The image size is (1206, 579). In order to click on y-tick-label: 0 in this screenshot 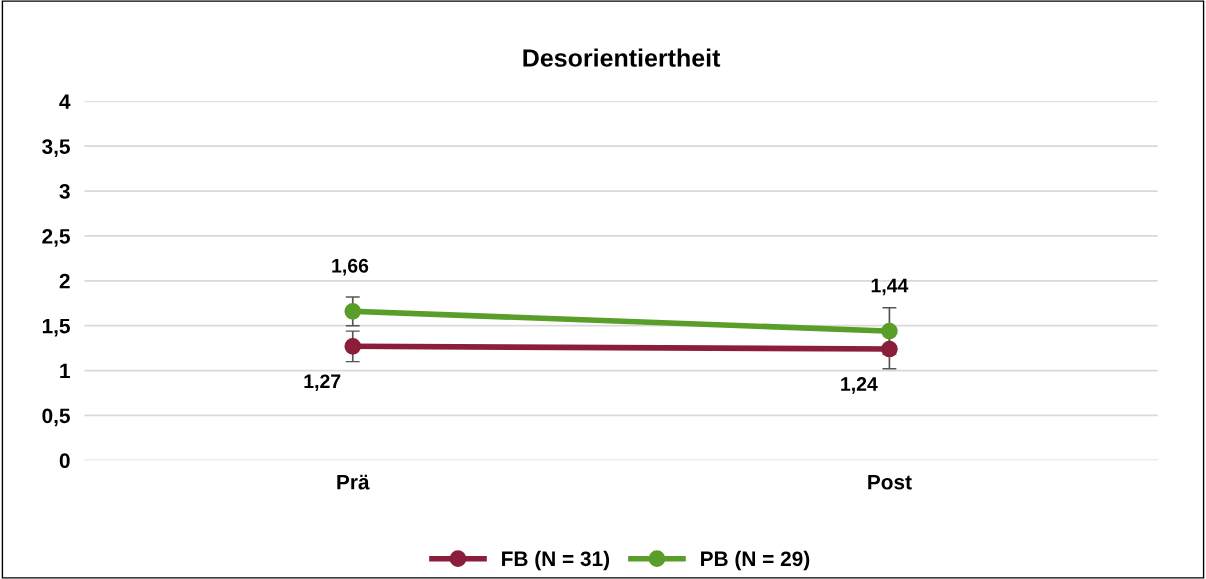, I will do `click(64, 461)`.